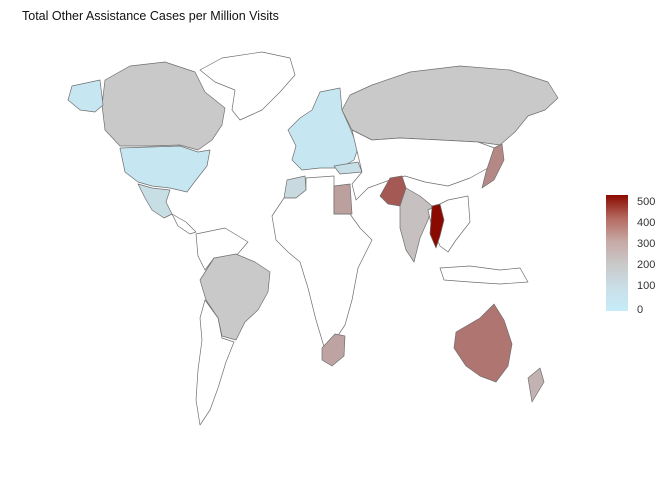  What do you see at coordinates (646, 223) in the screenshot?
I see `legend-tick-label: 400` at bounding box center [646, 223].